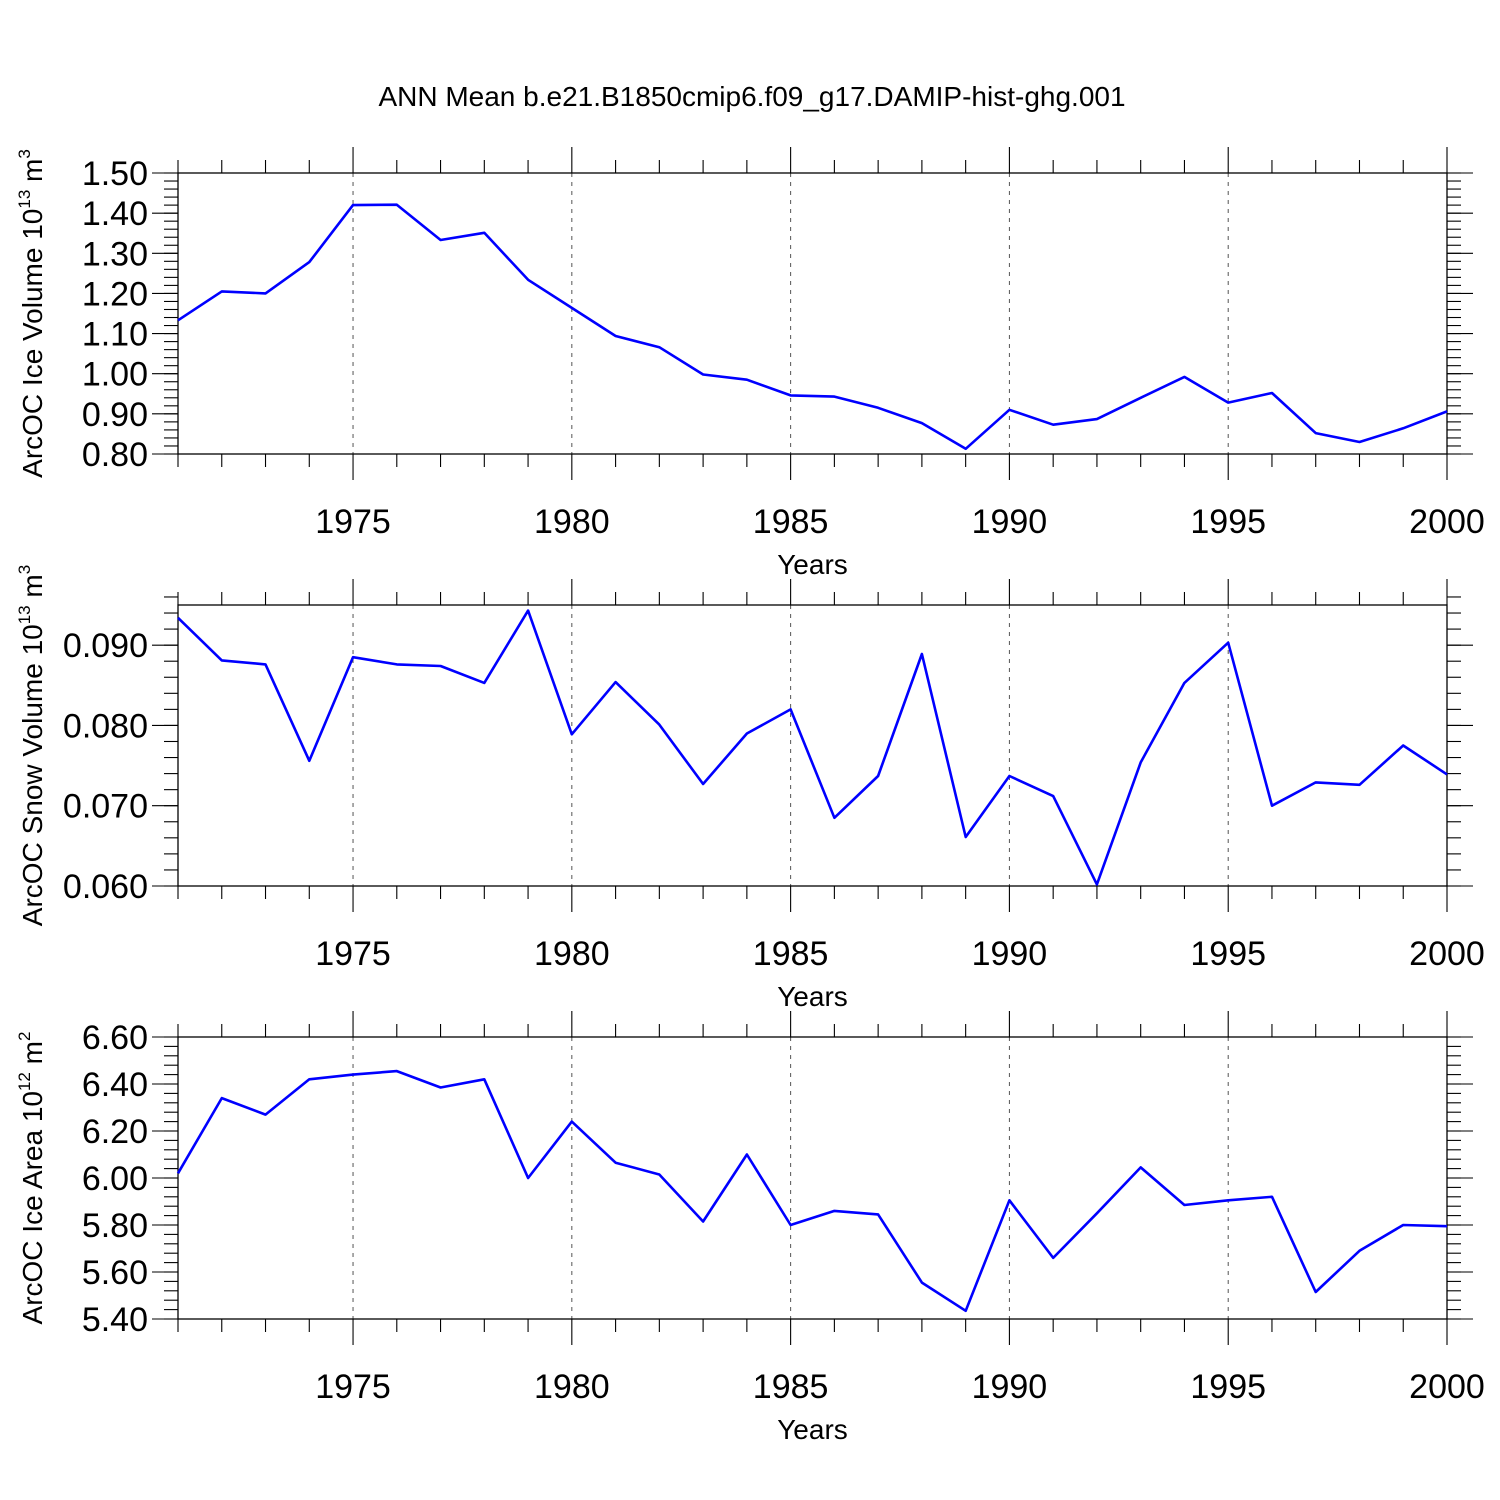  What do you see at coordinates (105, 887) in the screenshot?
I see `y-tick-label: 0.060` at bounding box center [105, 887].